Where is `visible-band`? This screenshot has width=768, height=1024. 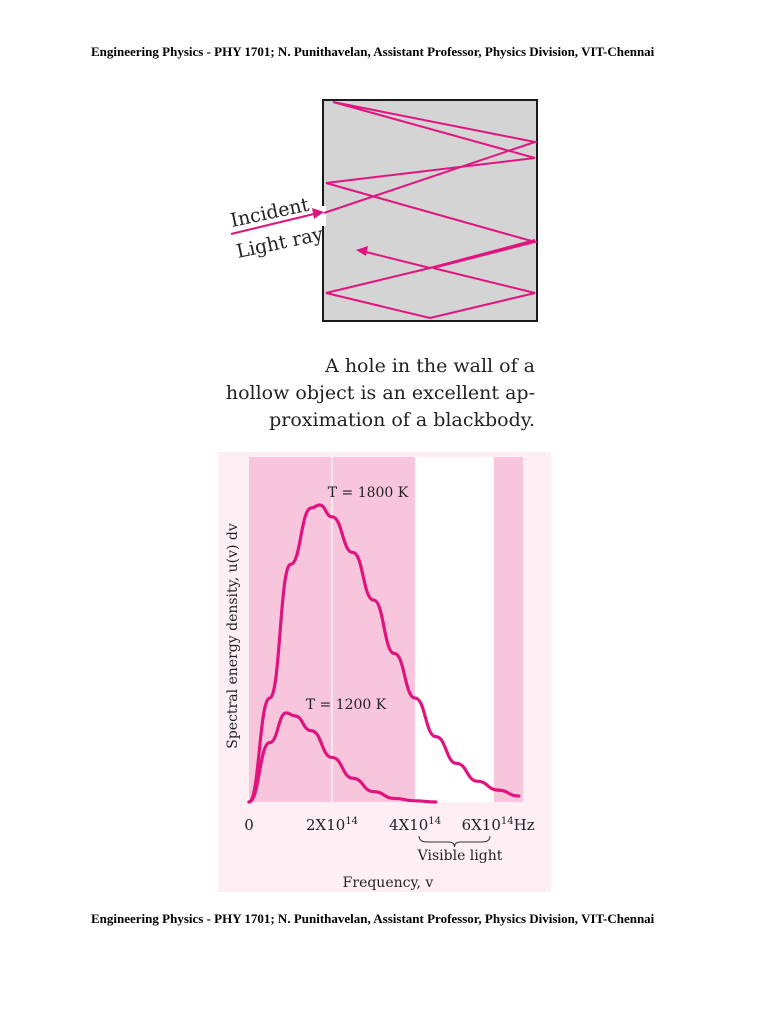 visible-band is located at coordinates (454, 629).